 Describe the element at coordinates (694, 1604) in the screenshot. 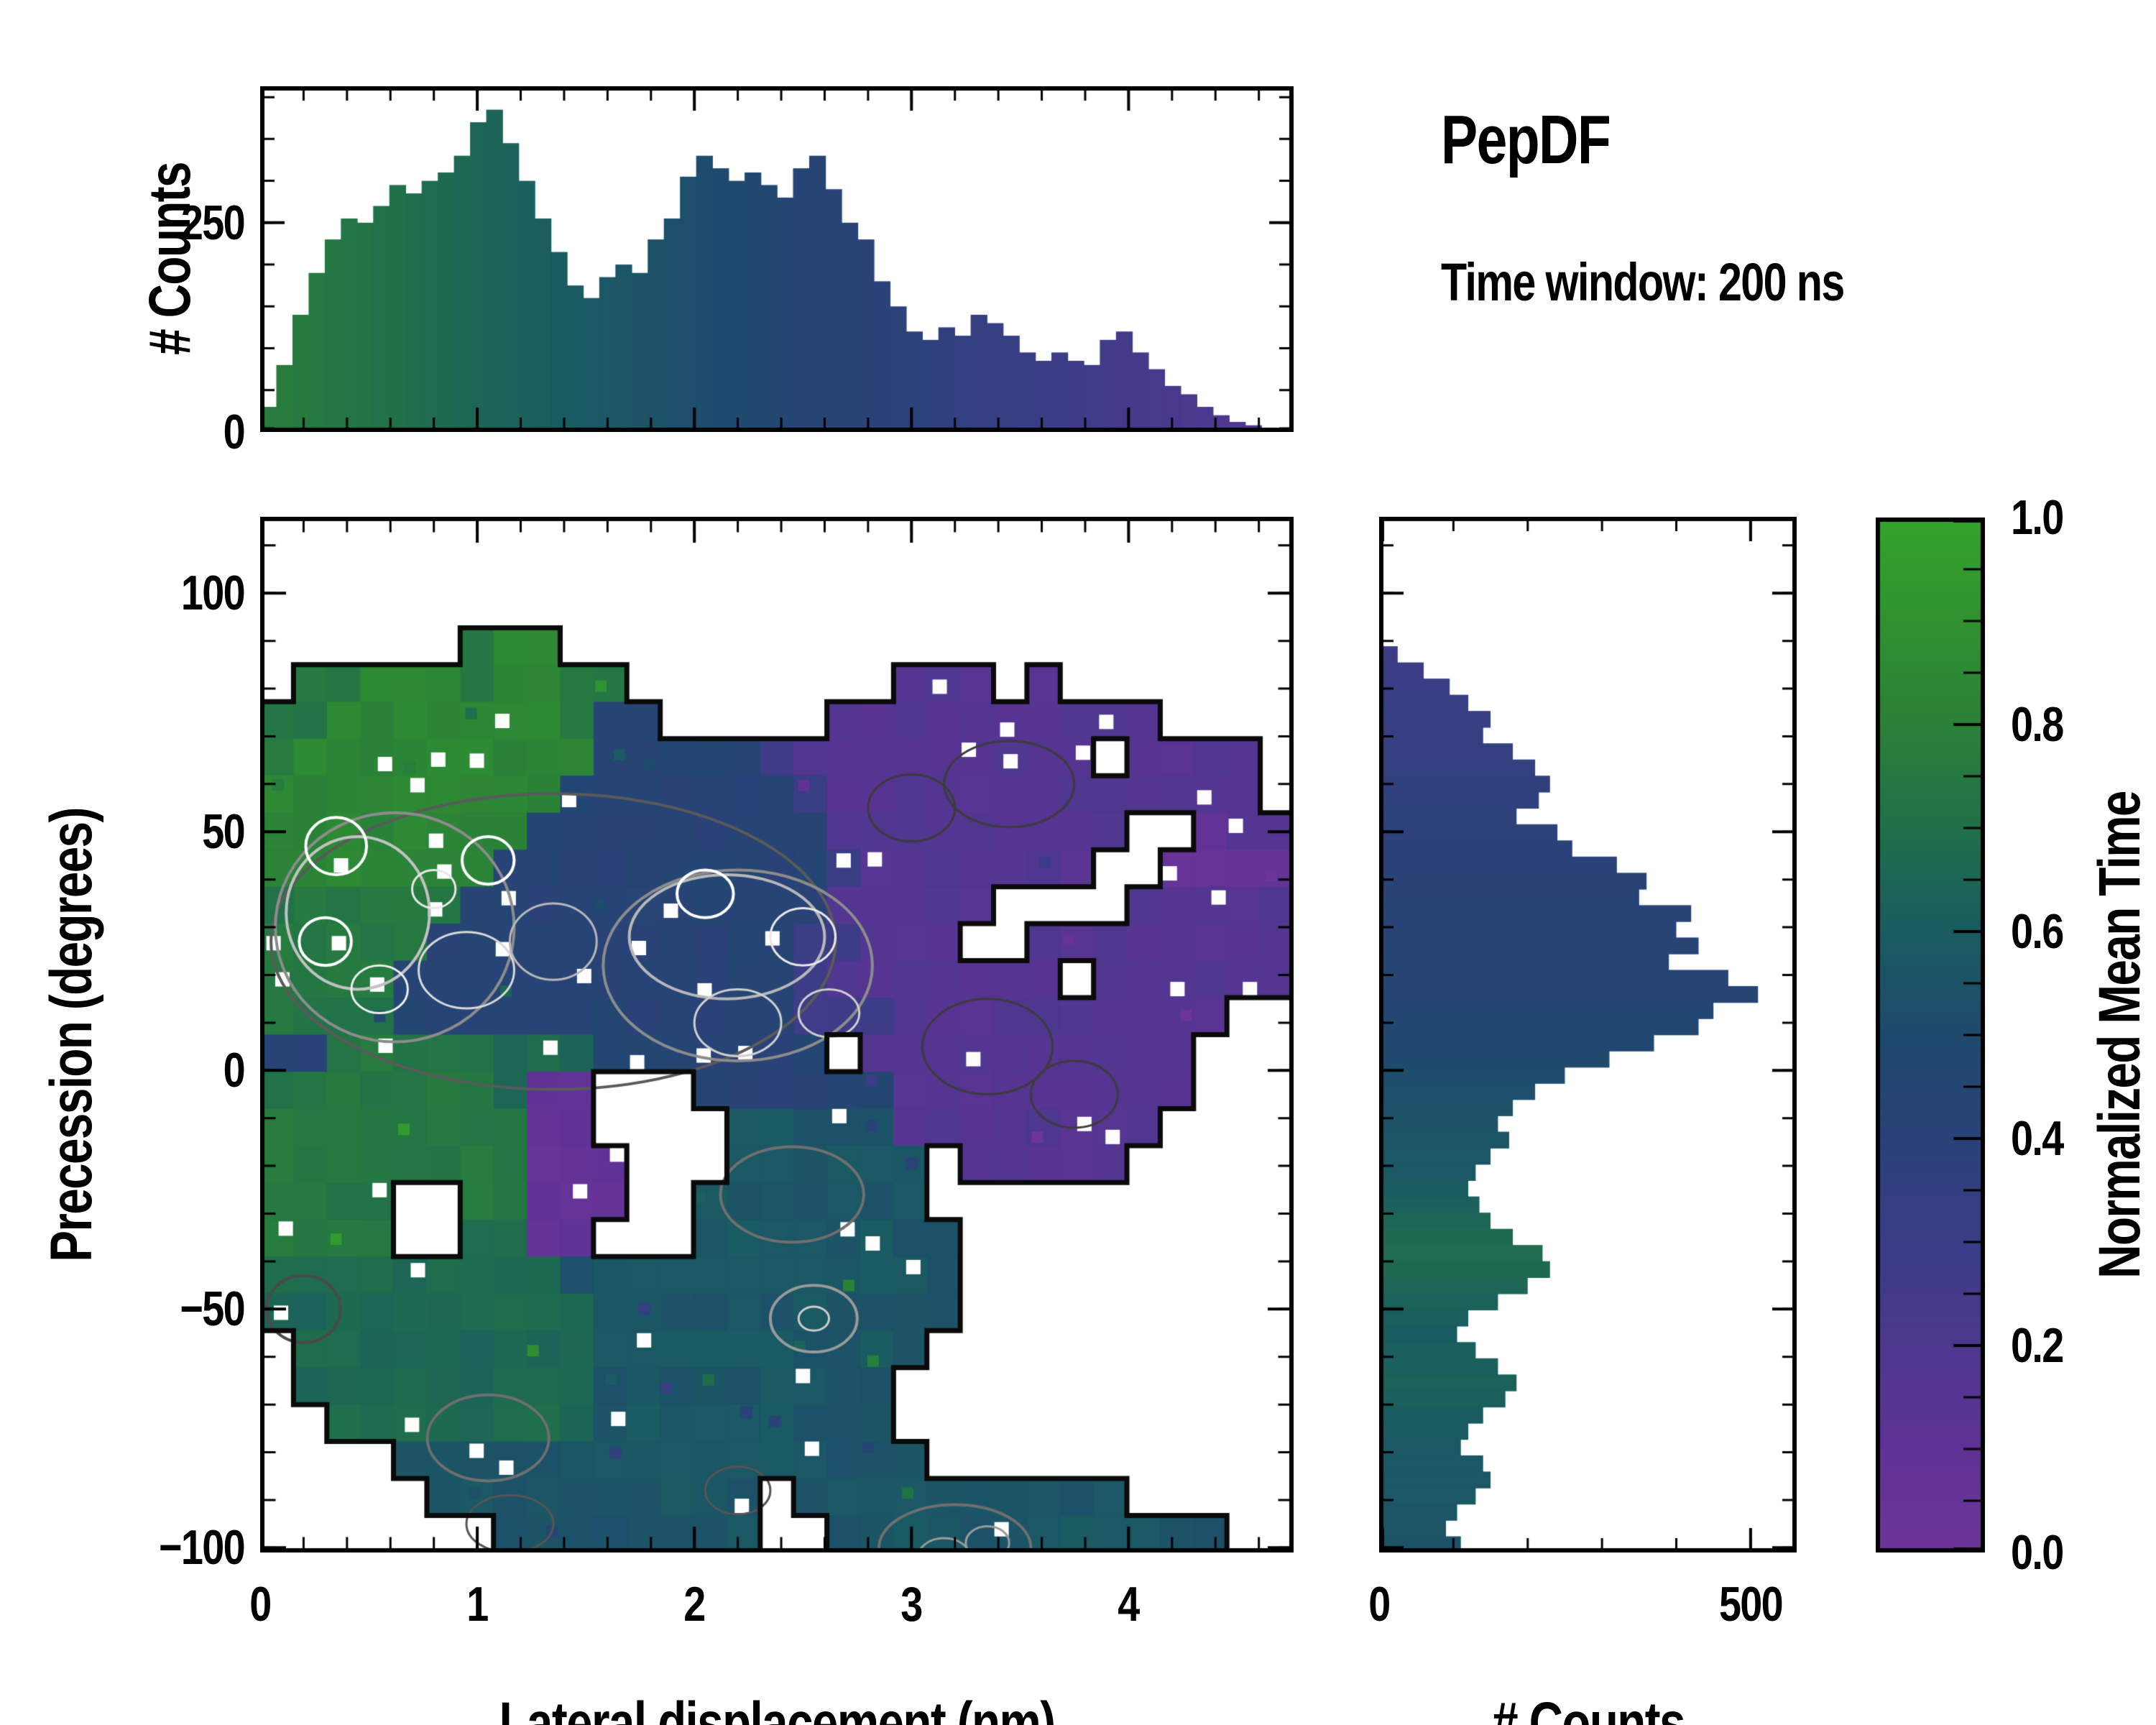

I see `main-xtick-label: 2` at that location.